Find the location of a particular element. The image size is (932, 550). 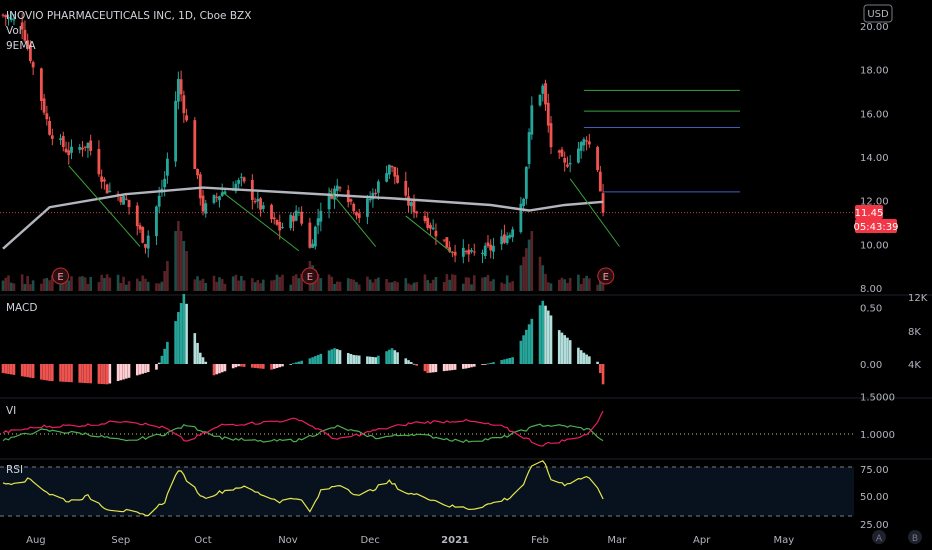

price-tick-label: 20.00 is located at coordinates (874, 27).